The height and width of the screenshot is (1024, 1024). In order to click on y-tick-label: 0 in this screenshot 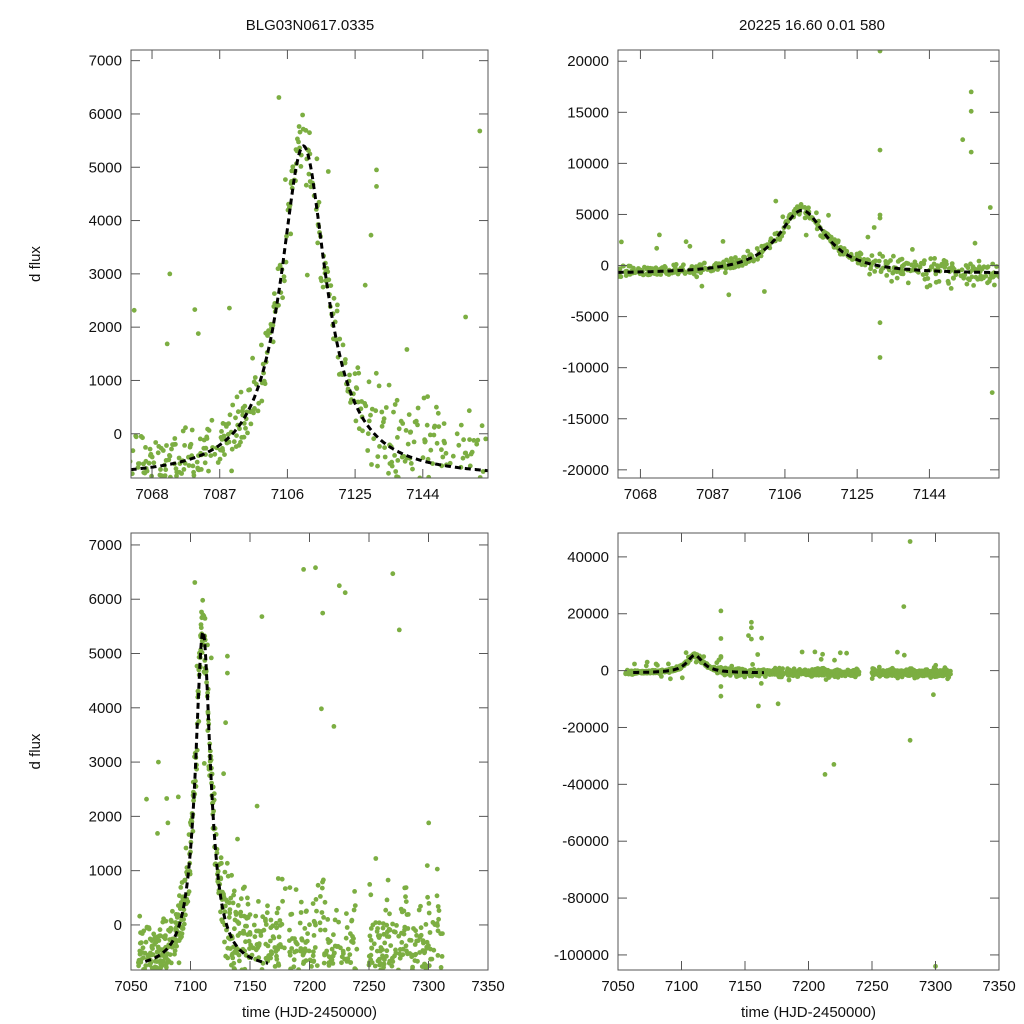, I will do `click(118, 925)`.